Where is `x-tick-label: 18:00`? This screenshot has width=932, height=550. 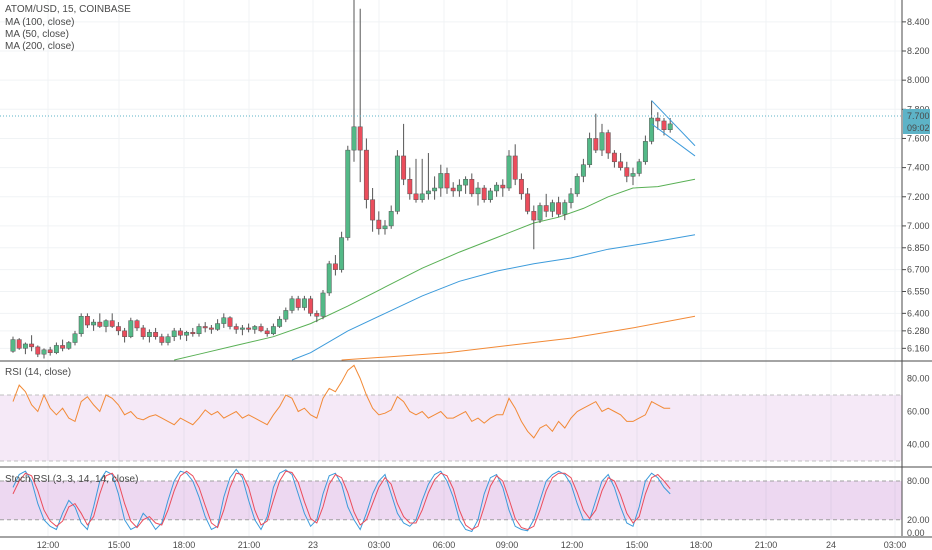
x-tick-label: 18:00 is located at coordinates (184, 545).